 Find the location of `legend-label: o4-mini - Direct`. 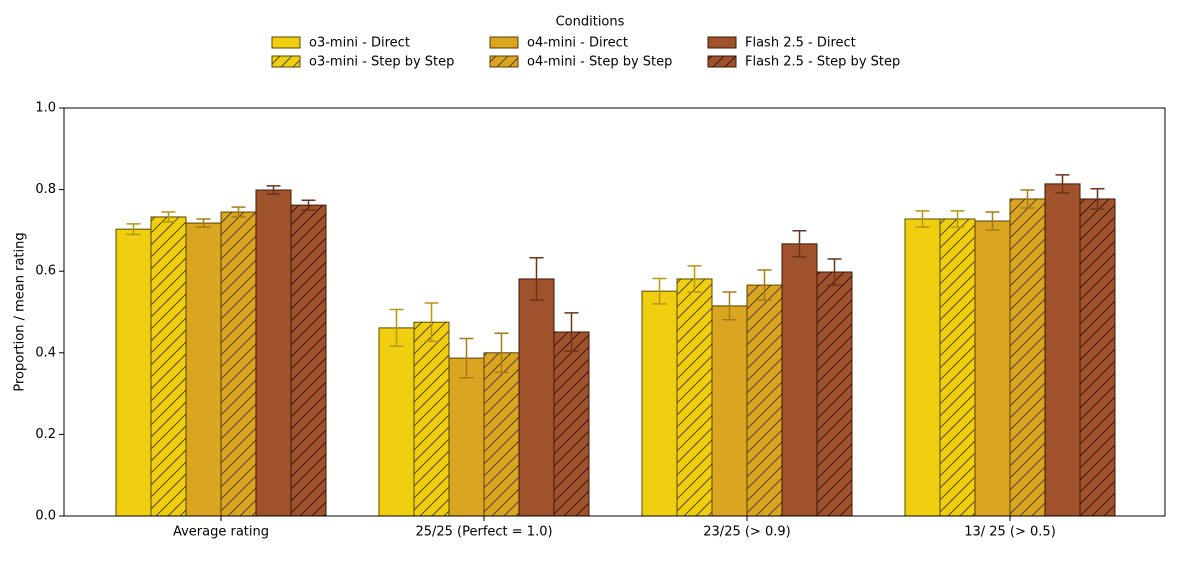

legend-label: o4-mini - Direct is located at coordinates (577, 43).